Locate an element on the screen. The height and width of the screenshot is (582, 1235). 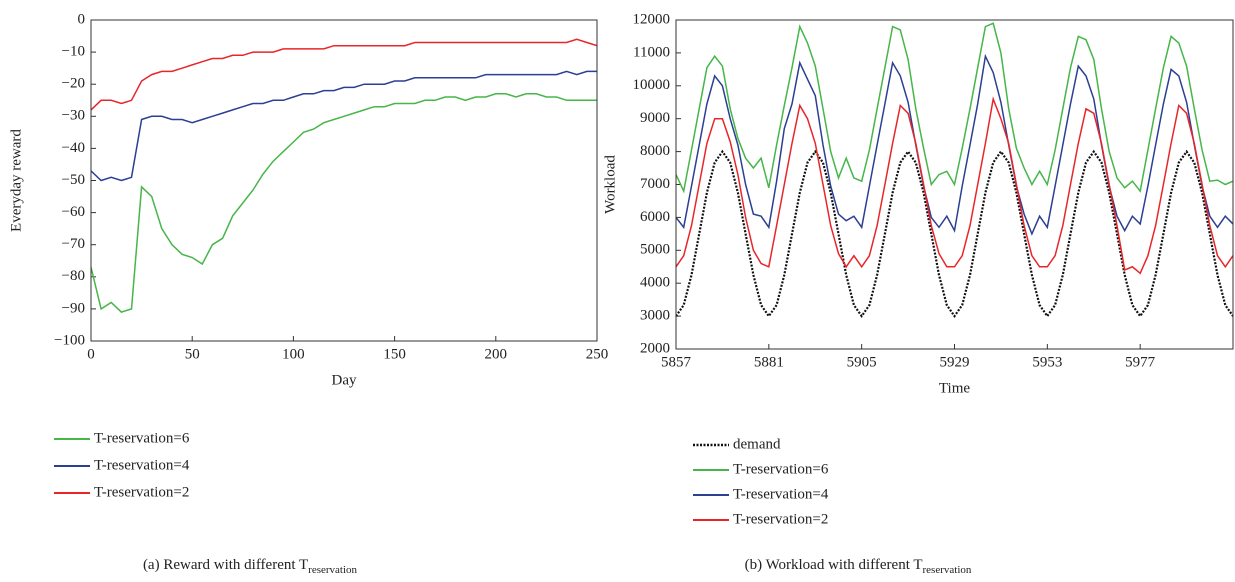
x-tick-label: 0 is located at coordinates (91, 354).